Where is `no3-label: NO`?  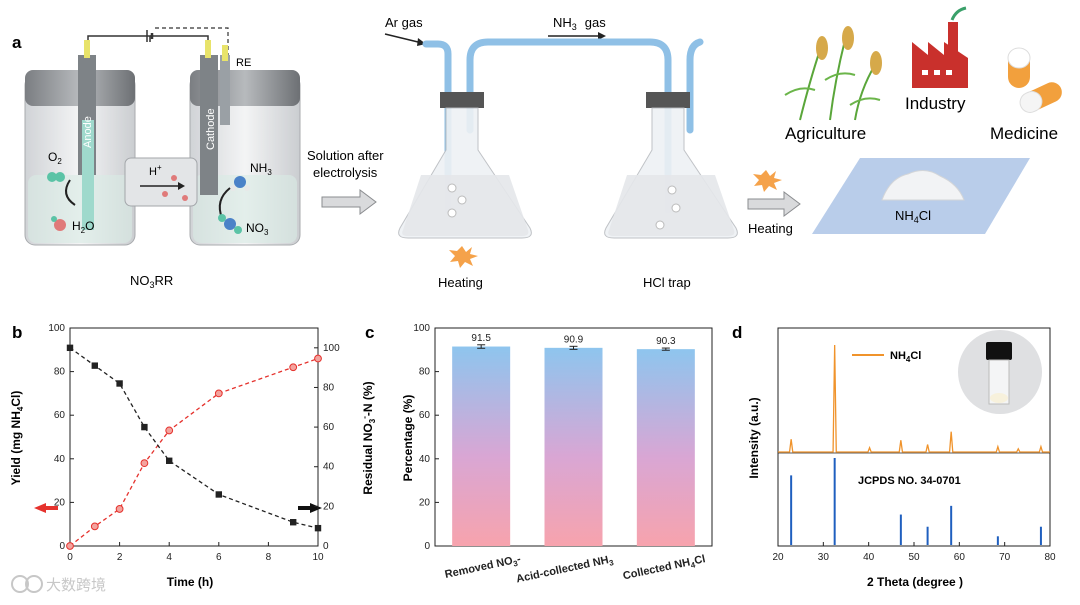 no3-label: NO is located at coordinates (255, 228).